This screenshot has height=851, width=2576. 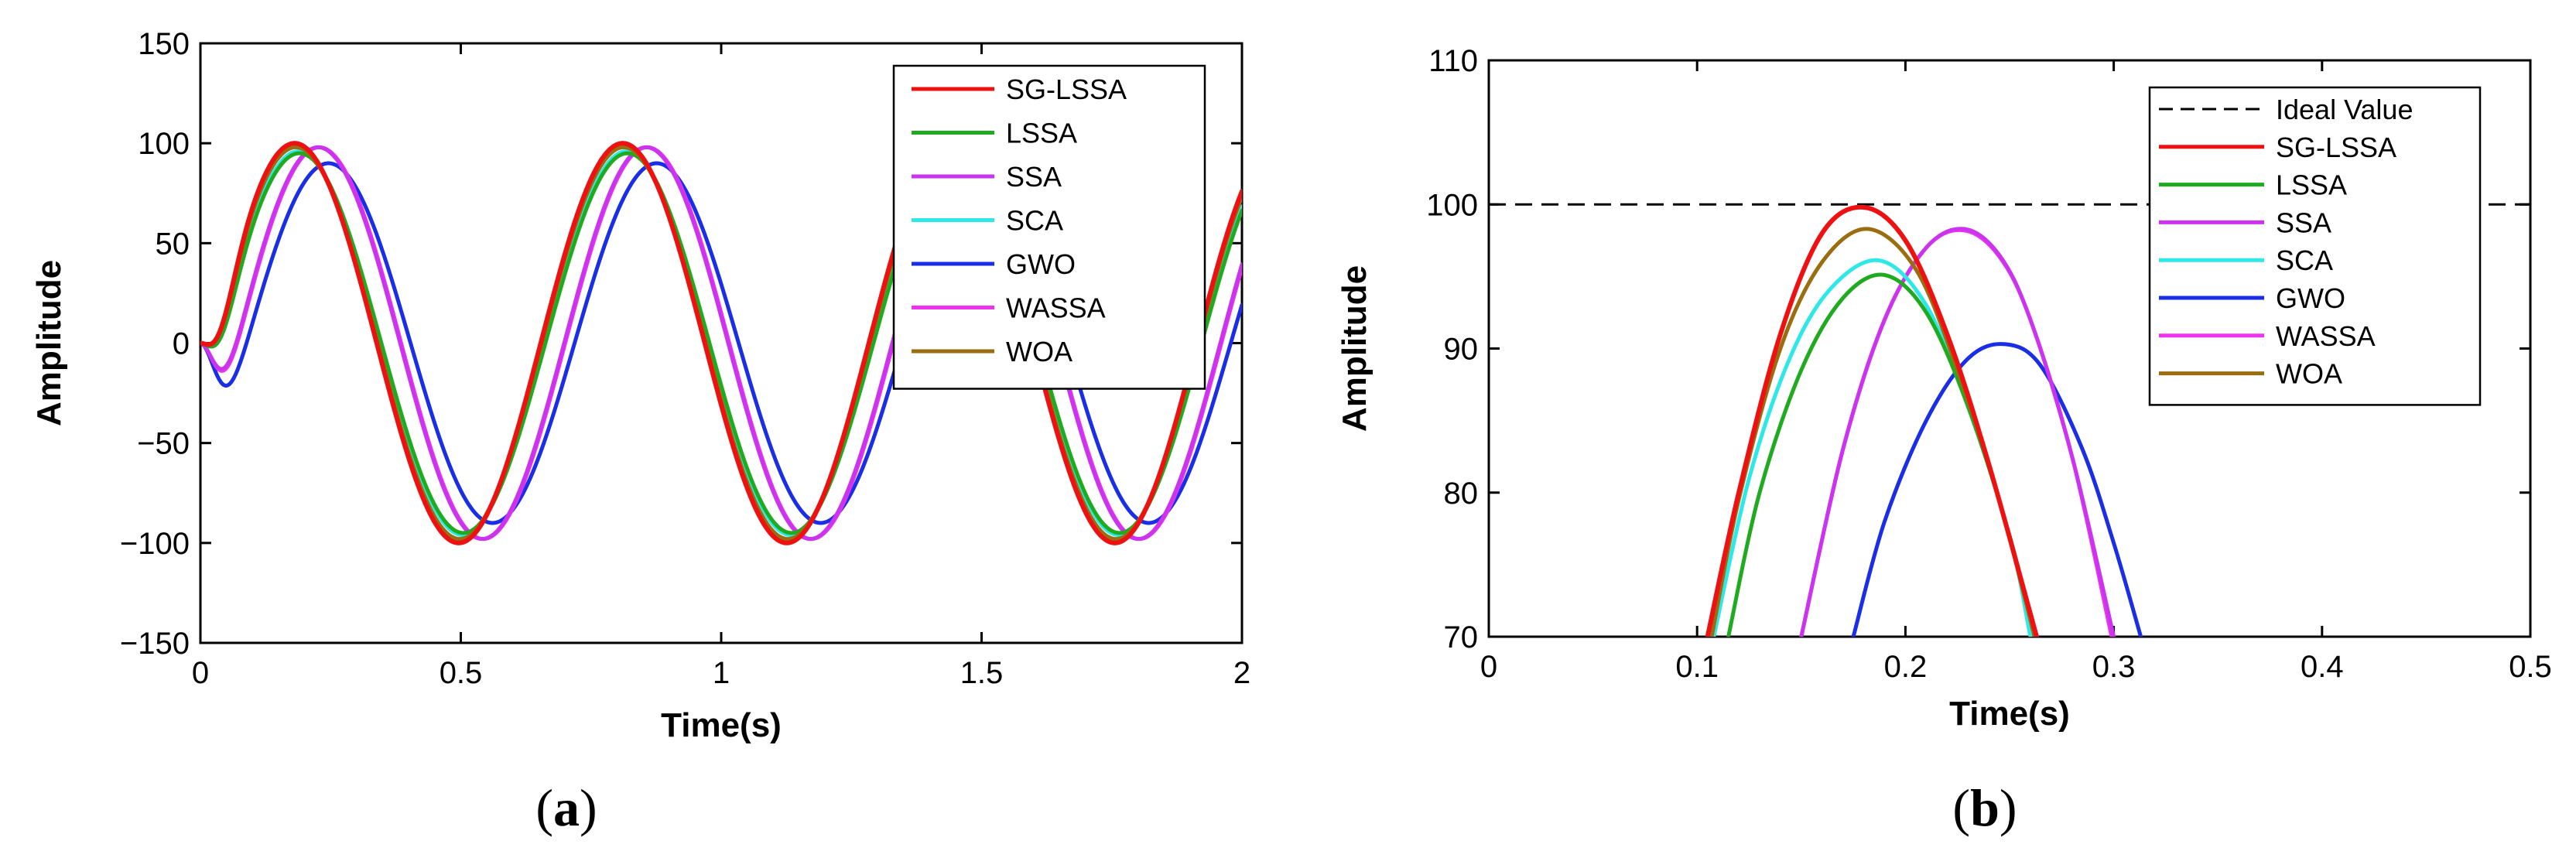 I want to click on y-tick-label: −100, so click(x=155, y=544).